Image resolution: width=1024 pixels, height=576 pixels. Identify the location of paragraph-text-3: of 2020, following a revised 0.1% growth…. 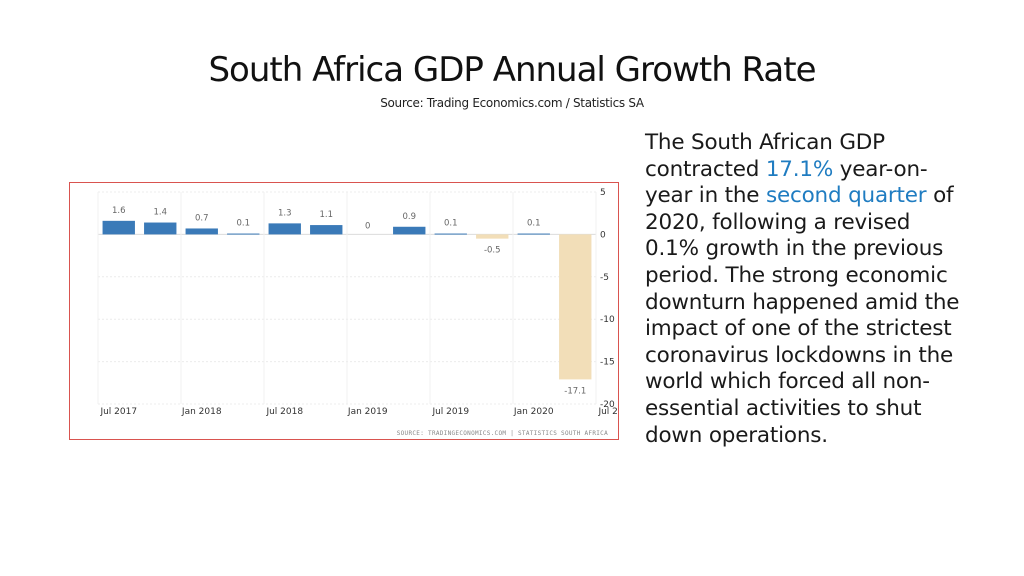
(802, 315).